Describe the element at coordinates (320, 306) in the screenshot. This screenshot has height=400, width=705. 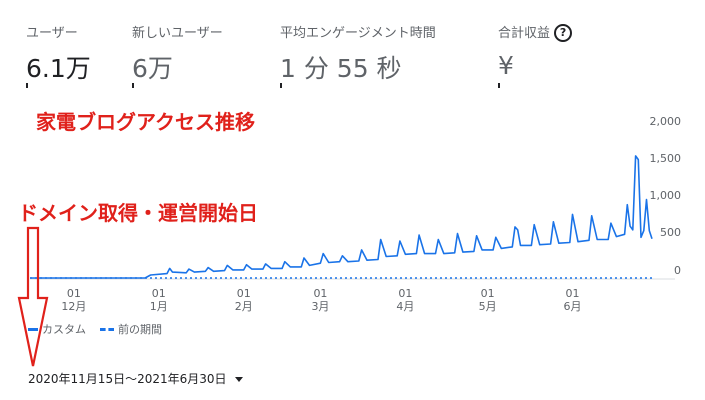
I see `x-tick-month-label: 3月` at that location.